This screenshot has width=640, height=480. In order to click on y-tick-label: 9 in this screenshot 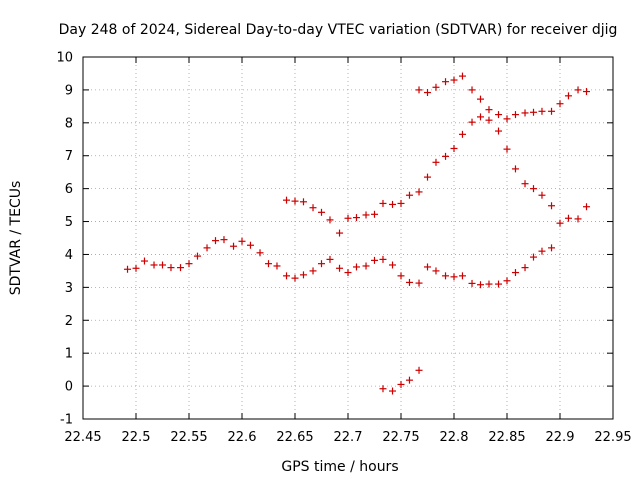, I will do `click(69, 90)`.